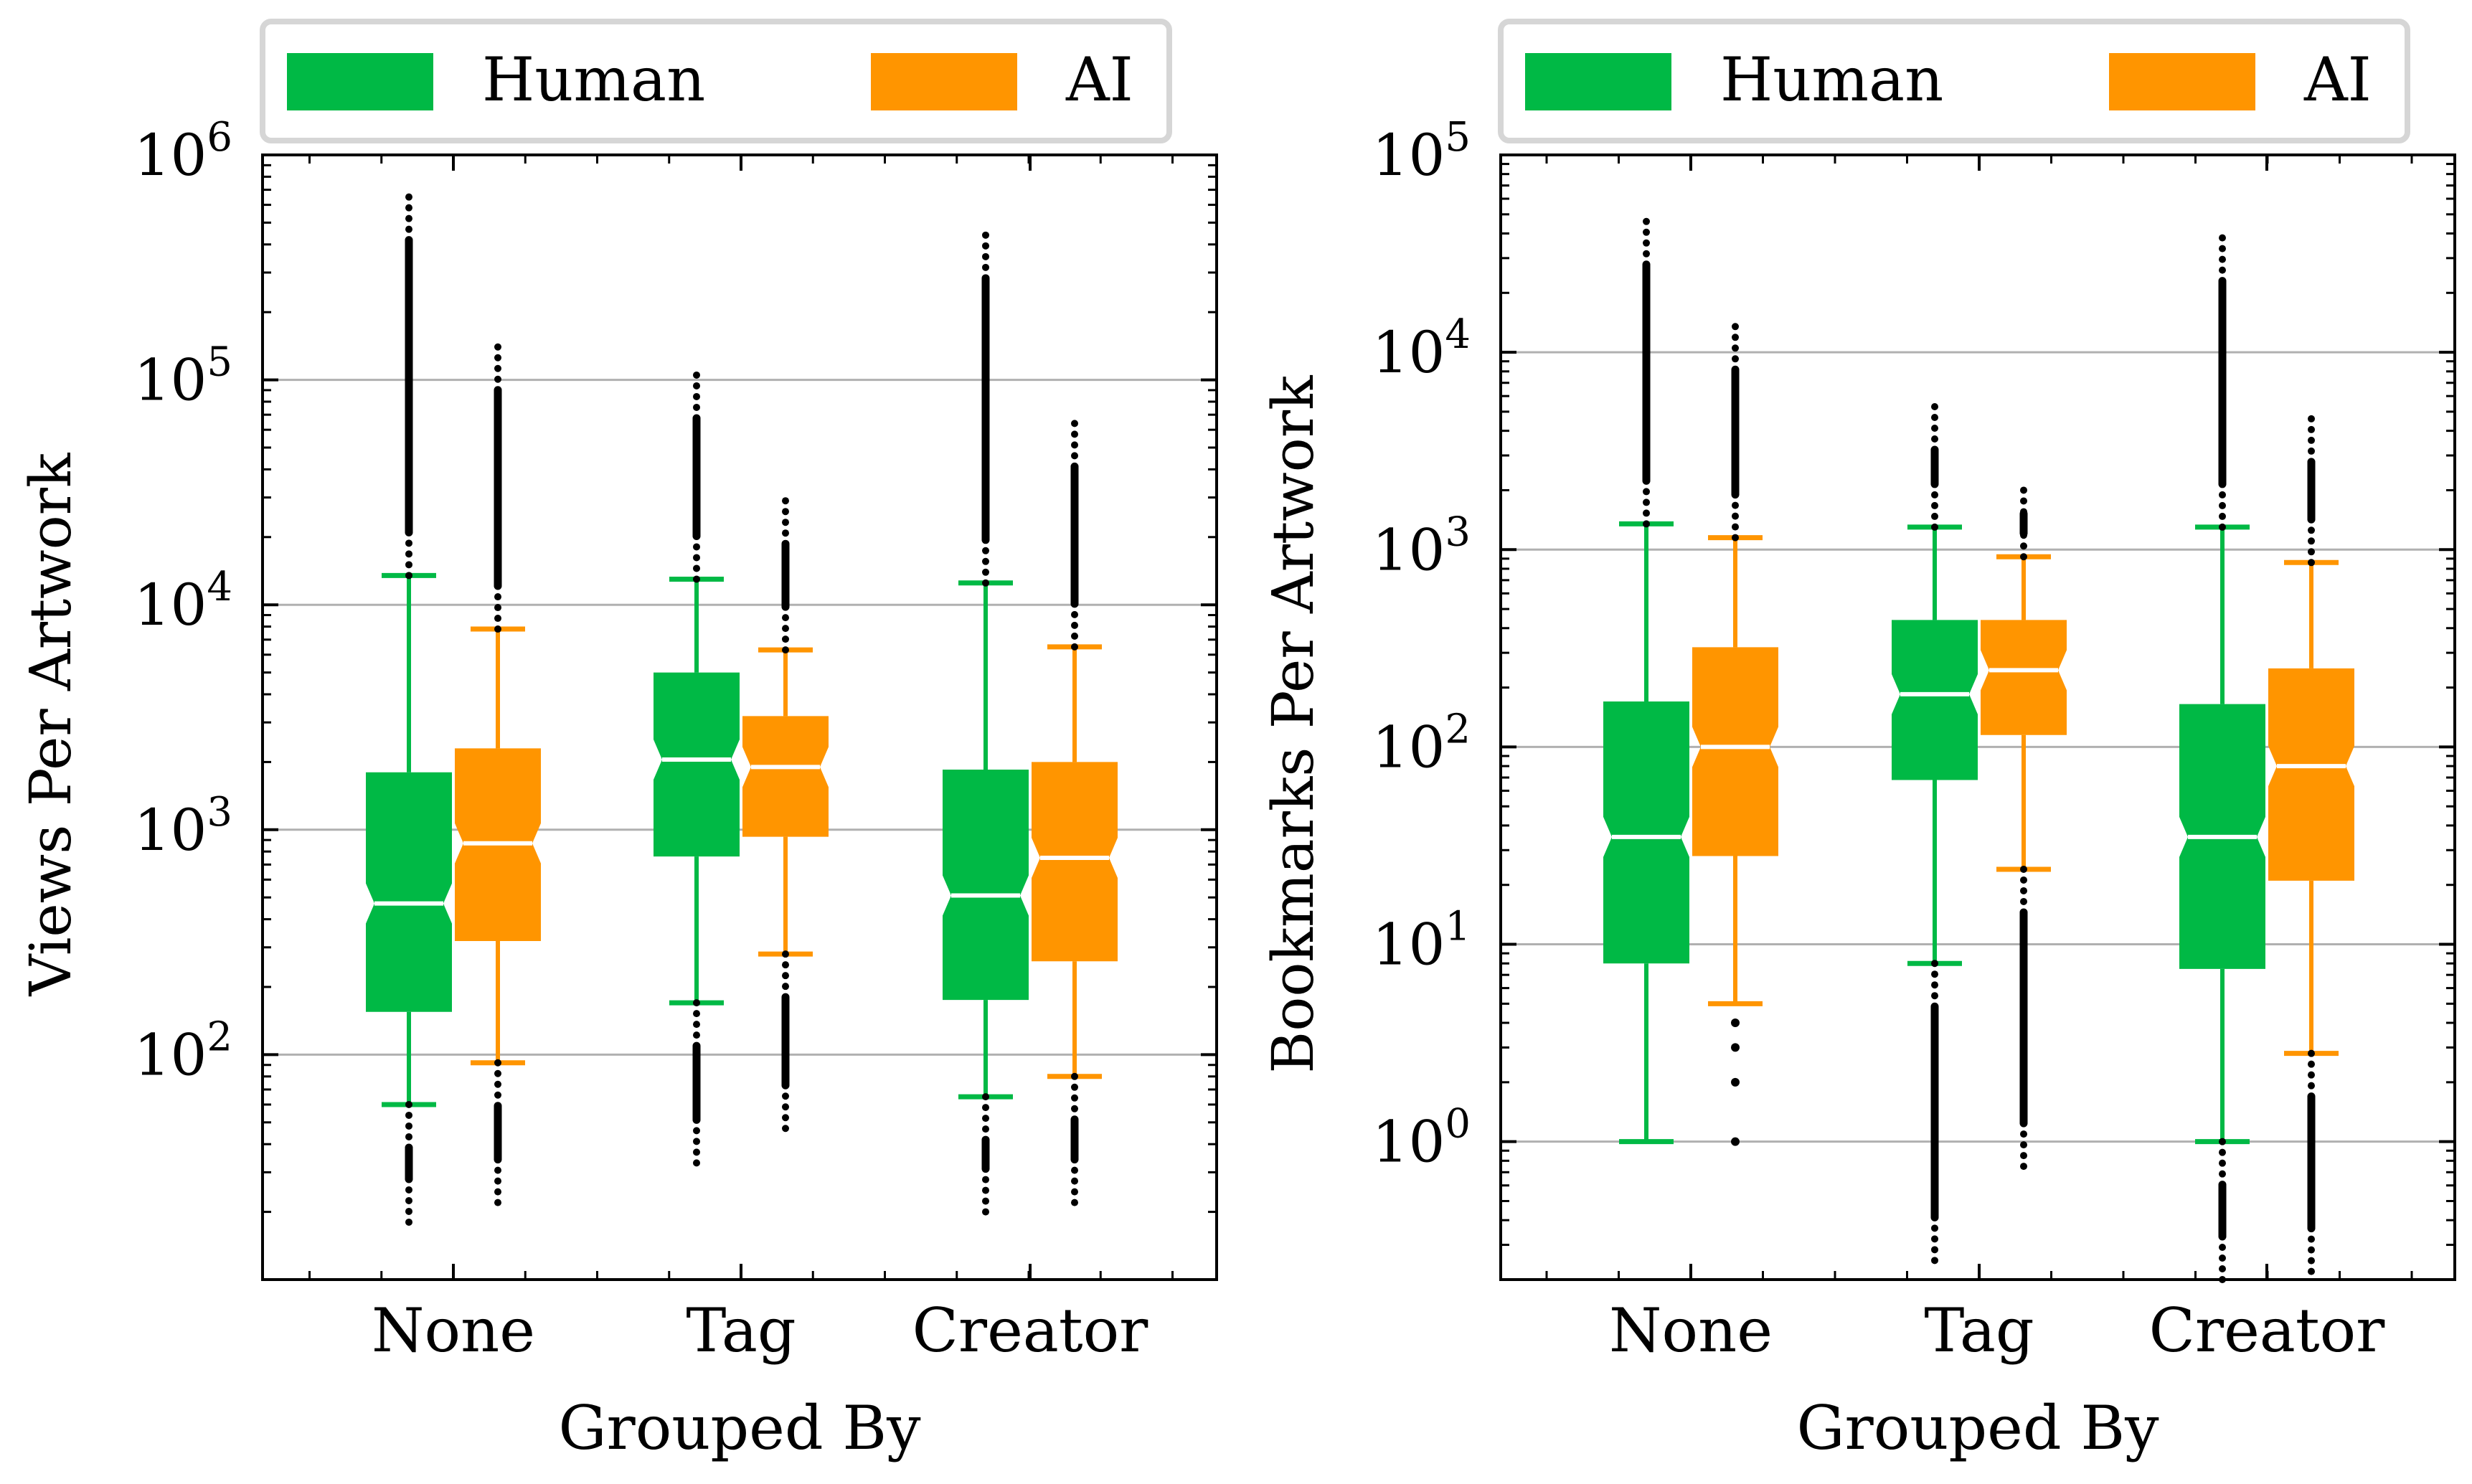 The height and width of the screenshot is (1484, 2472). What do you see at coordinates (219, 587) in the screenshot?
I see `y-tick-exponent: 4` at bounding box center [219, 587].